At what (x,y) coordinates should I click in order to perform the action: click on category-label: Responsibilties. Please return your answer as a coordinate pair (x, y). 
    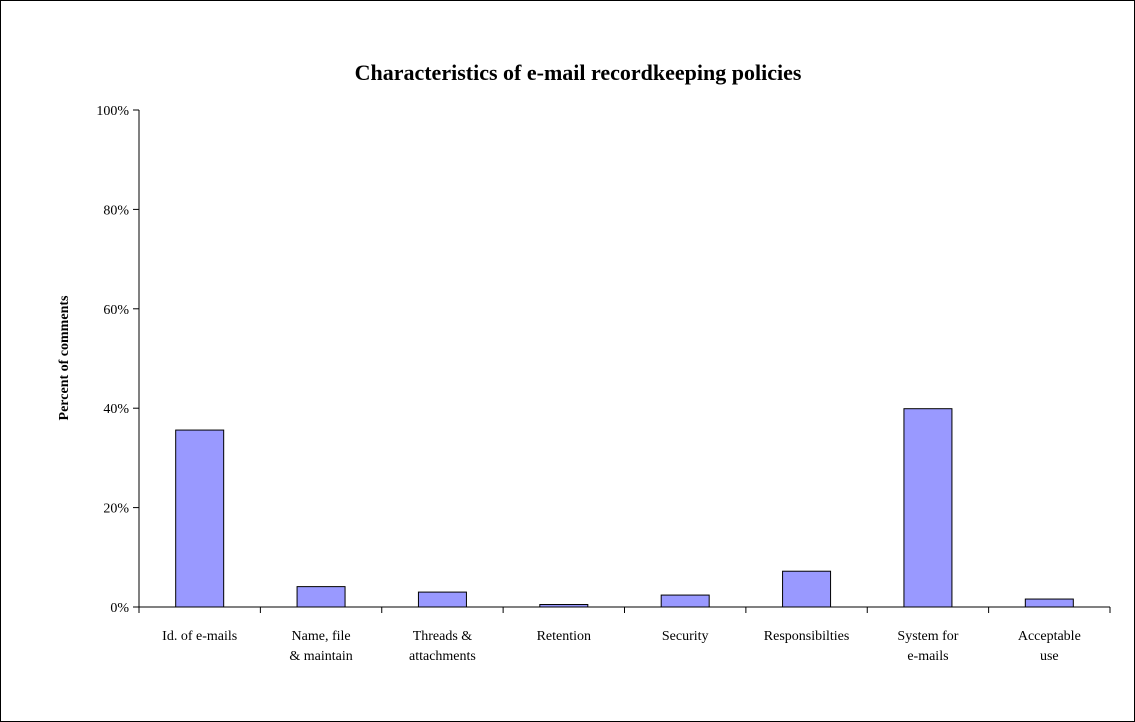
    Looking at the image, I should click on (807, 636).